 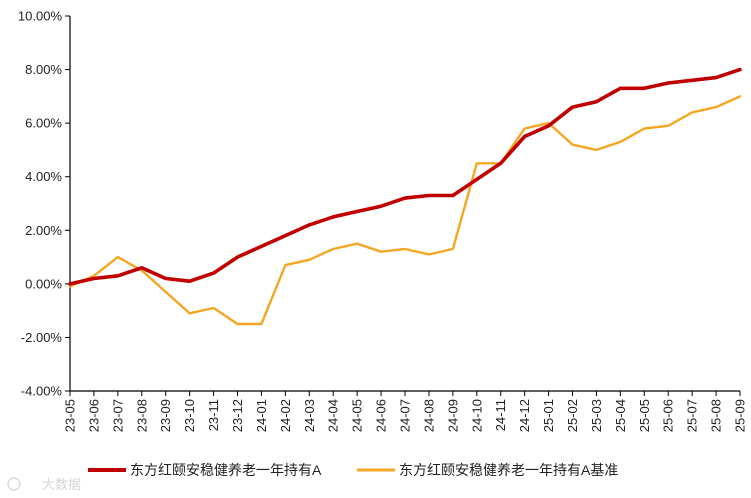 I want to click on x-tick-label: 24-01, so click(x=261, y=415).